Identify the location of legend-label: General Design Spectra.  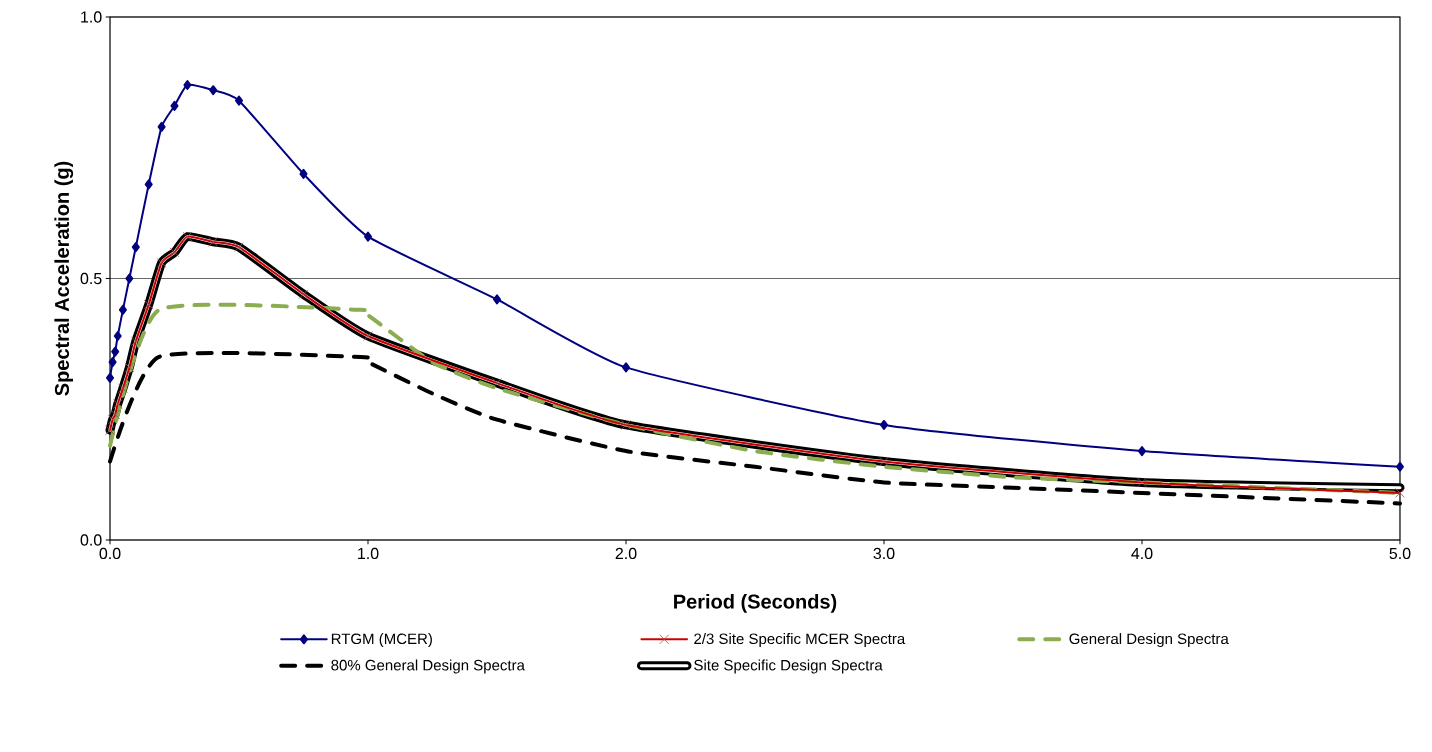
(1149, 640).